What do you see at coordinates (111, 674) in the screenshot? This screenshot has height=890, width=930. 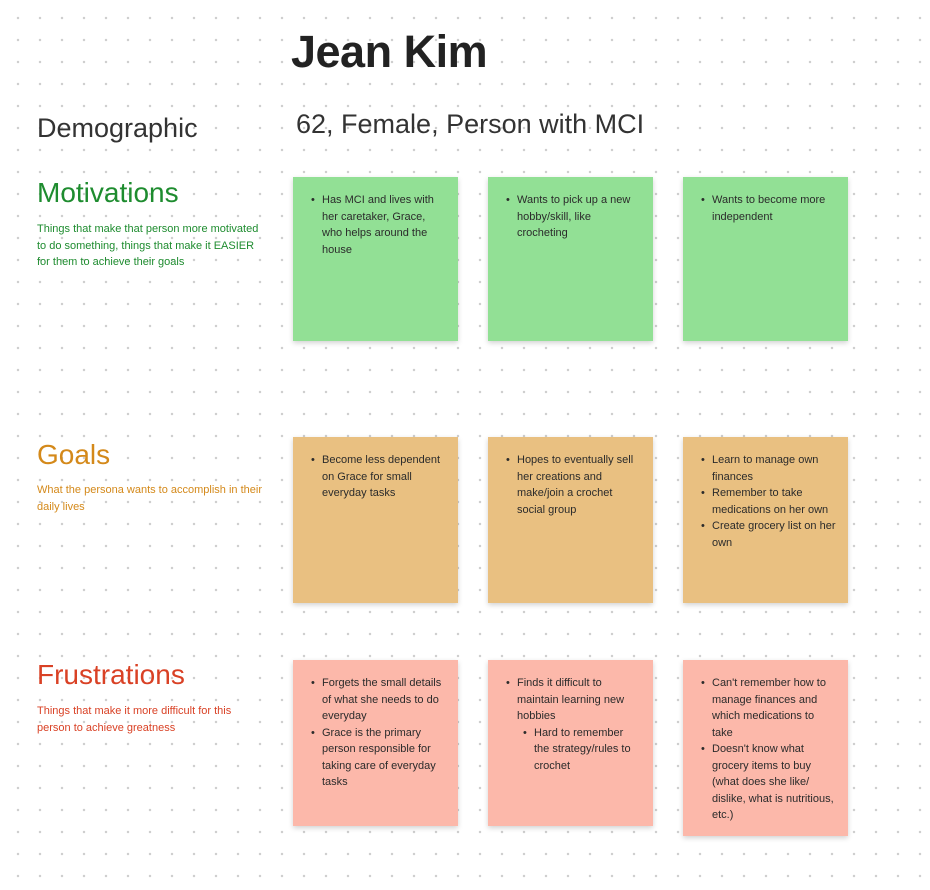 I see `frustrations-title: Frustrations` at bounding box center [111, 674].